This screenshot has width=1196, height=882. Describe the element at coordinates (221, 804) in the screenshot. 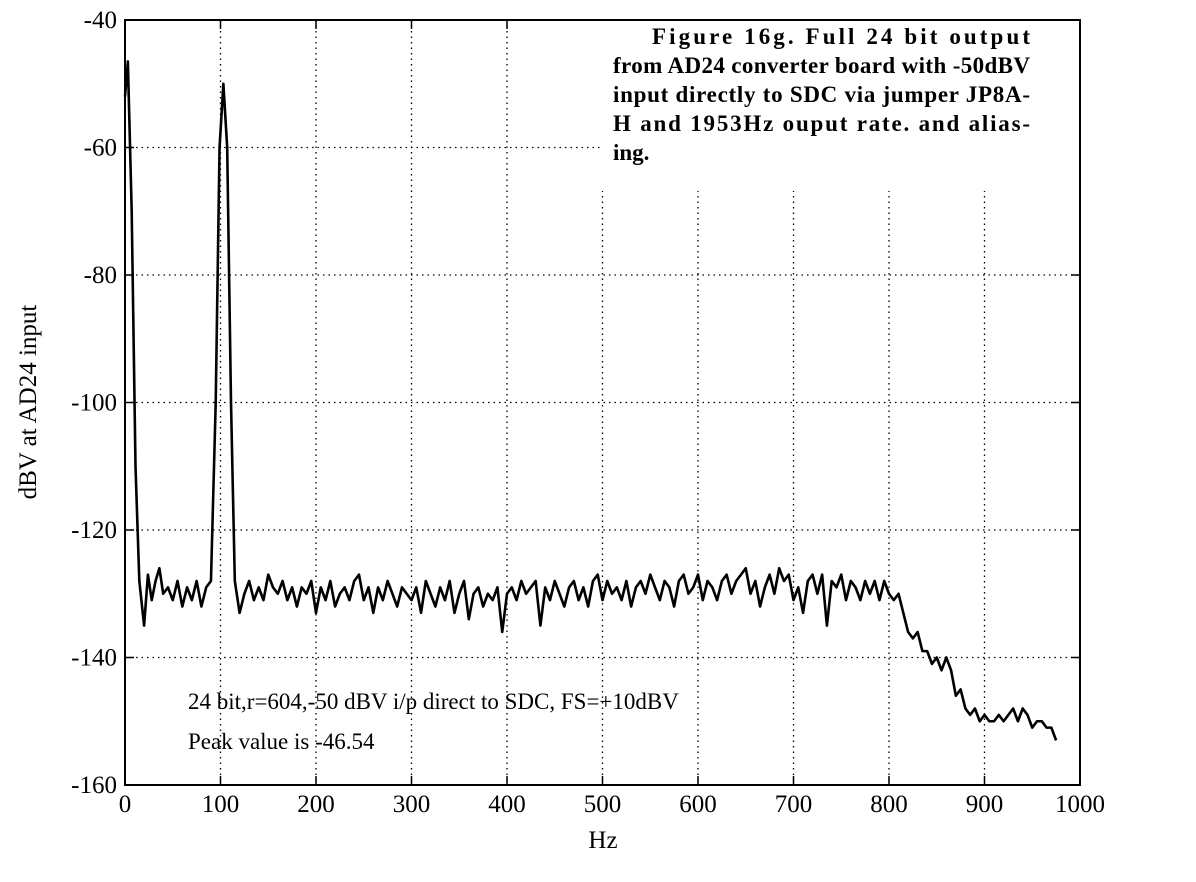

I see `x-tick-label: 100` at that location.